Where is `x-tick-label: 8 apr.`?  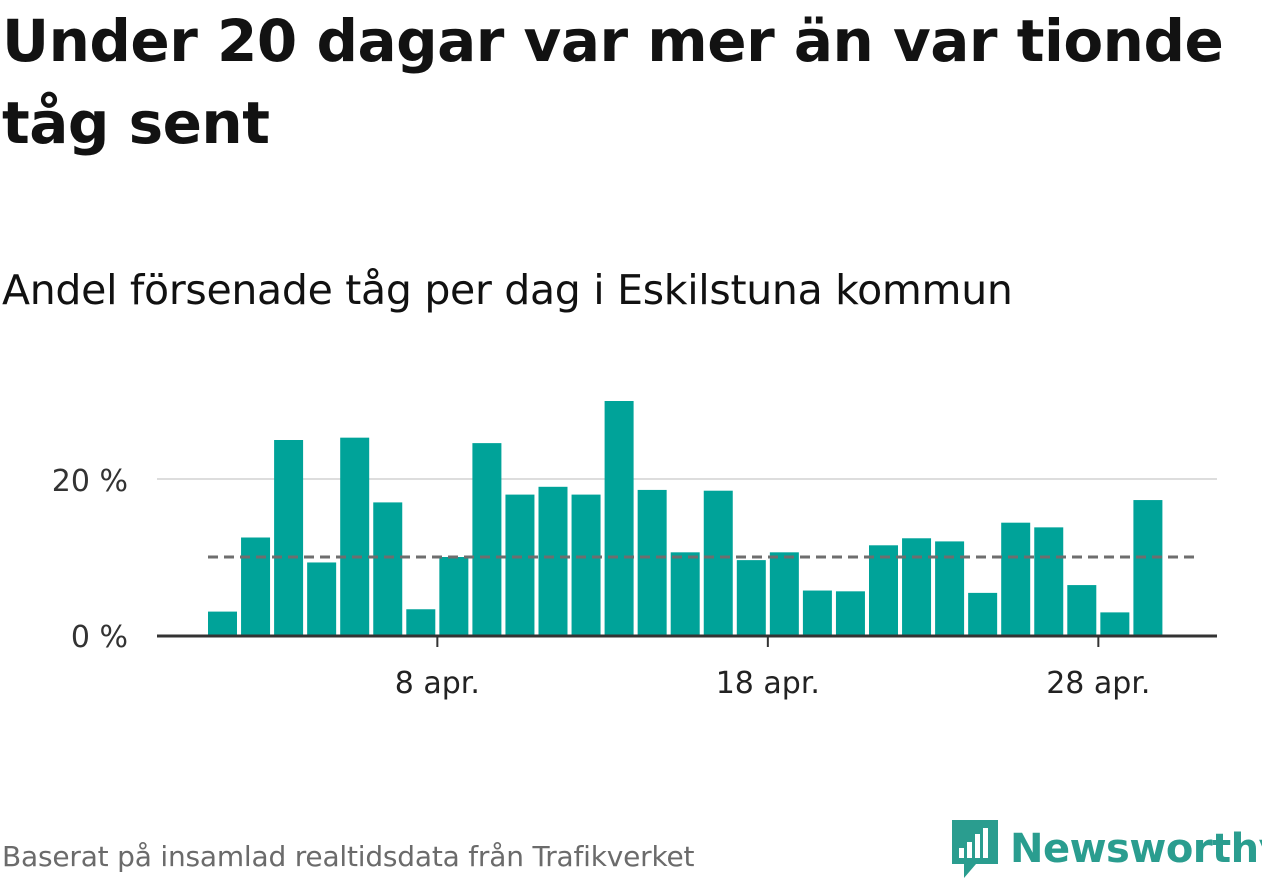 x-tick-label: 8 apr. is located at coordinates (437, 683).